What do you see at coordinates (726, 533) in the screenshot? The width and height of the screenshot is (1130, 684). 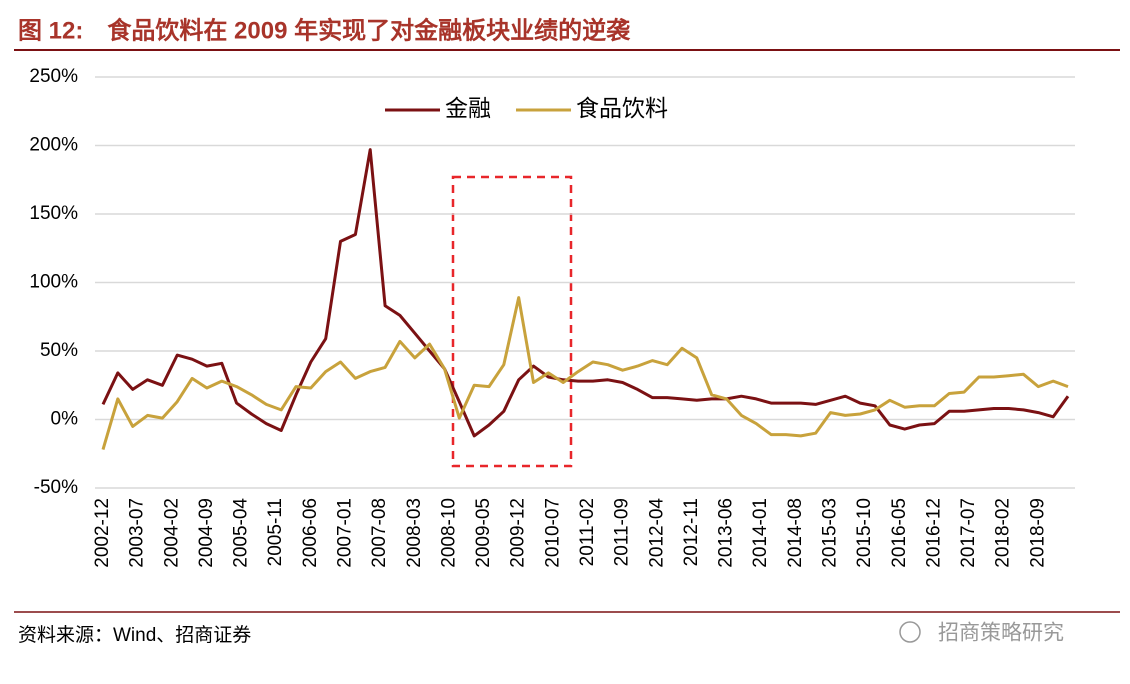 I see `x-tick-label: 2013-06` at bounding box center [726, 533].